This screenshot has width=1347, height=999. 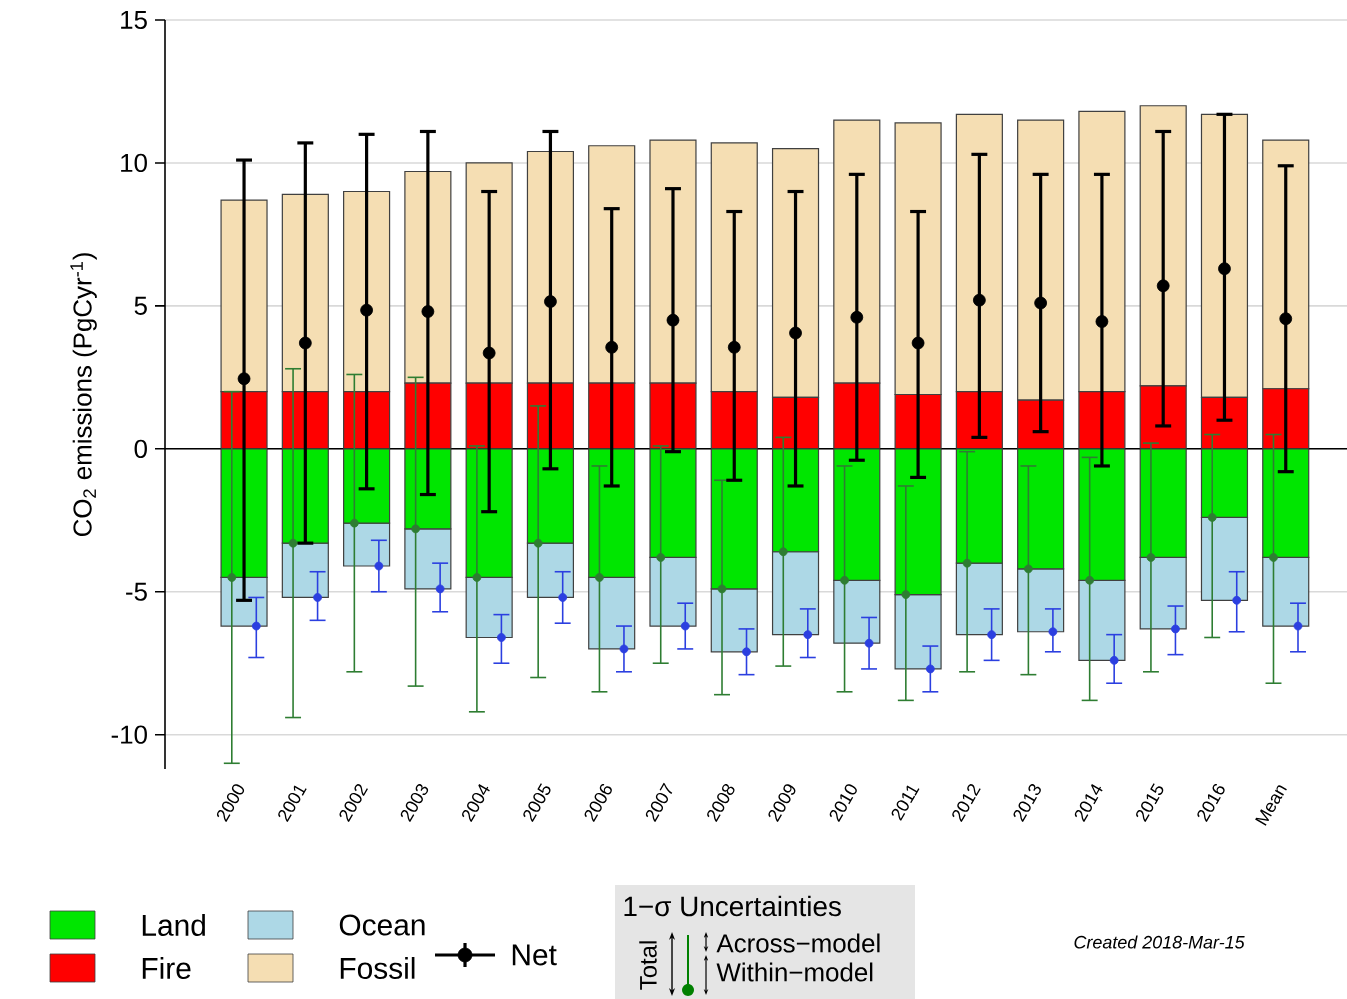 What do you see at coordinates (134, 20) in the screenshot?
I see `y-tick-label: 15` at bounding box center [134, 20].